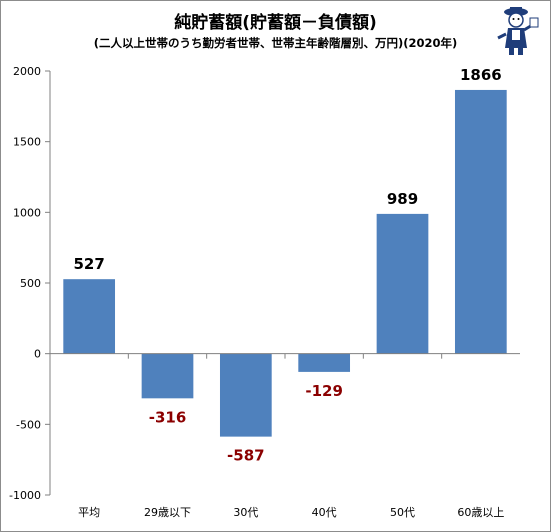 The image size is (551, 532). What do you see at coordinates (25, 495) in the screenshot?
I see `y-tick-label: -1000` at bounding box center [25, 495].